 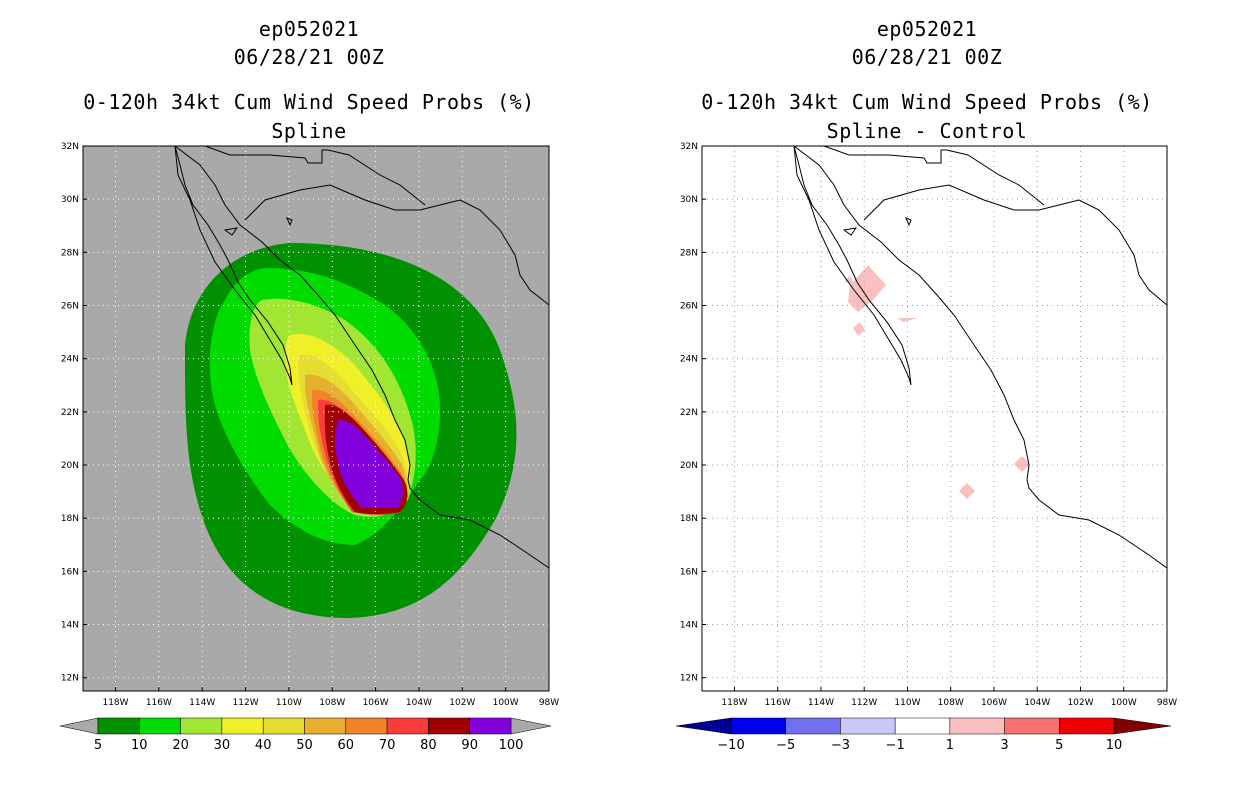 What do you see at coordinates (785, 745) in the screenshot?
I see `colorbar-label: −5` at bounding box center [785, 745].